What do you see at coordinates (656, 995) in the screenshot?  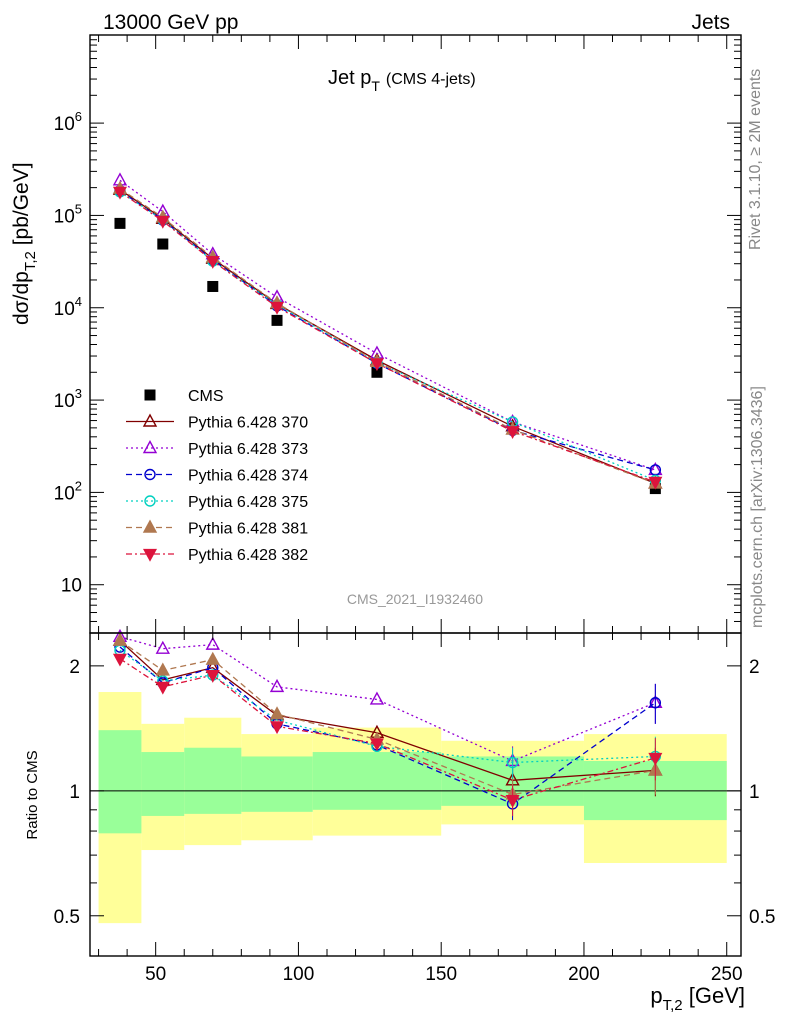 I see `xlabel-a: p` at bounding box center [656, 995].